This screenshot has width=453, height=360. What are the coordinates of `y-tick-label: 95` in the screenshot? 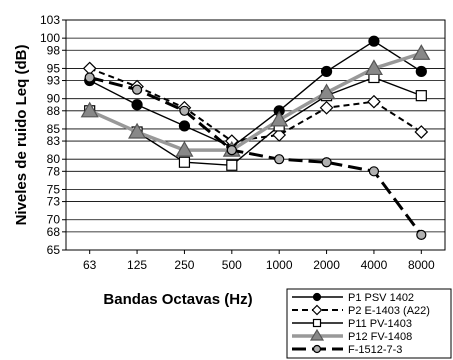 It's located at (54, 68).